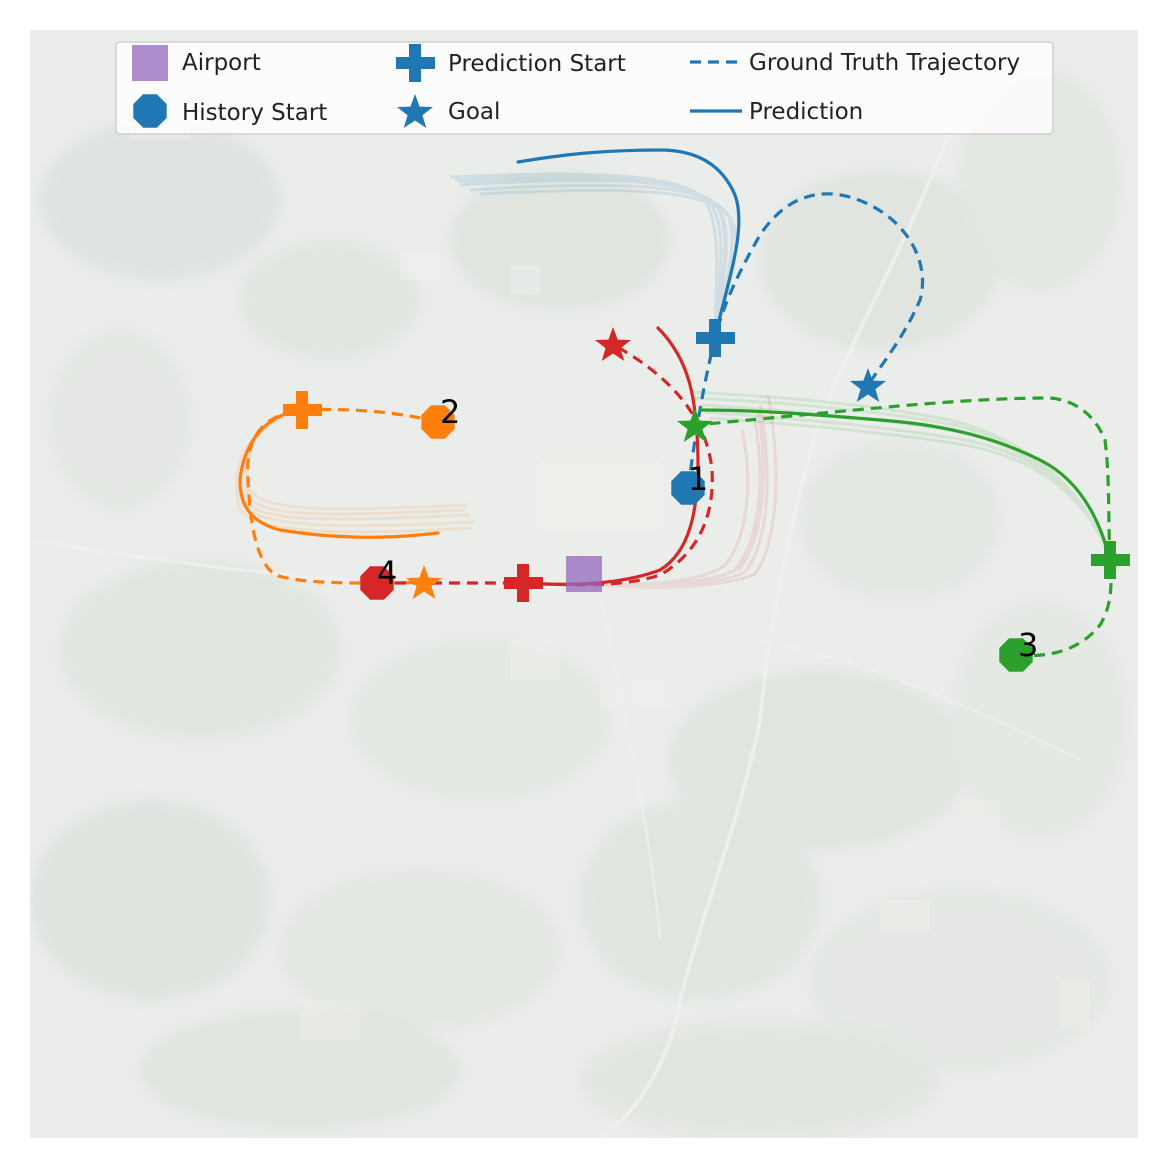 Image resolution: width=1168 pixels, height=1168 pixels. Describe the element at coordinates (387, 573) in the screenshot. I see `agent-label-4: 4` at that location.